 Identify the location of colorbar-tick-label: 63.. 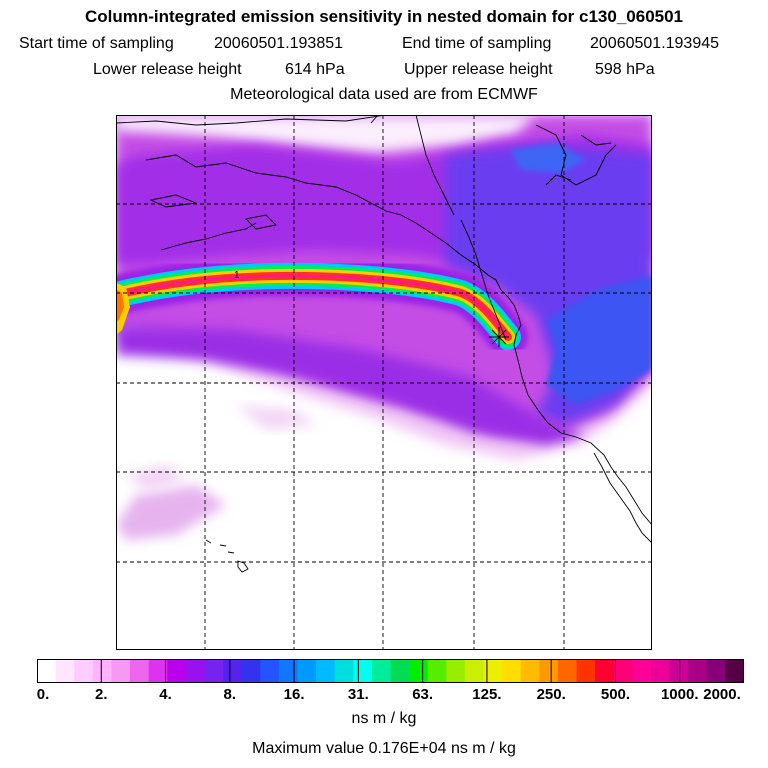
(423, 694).